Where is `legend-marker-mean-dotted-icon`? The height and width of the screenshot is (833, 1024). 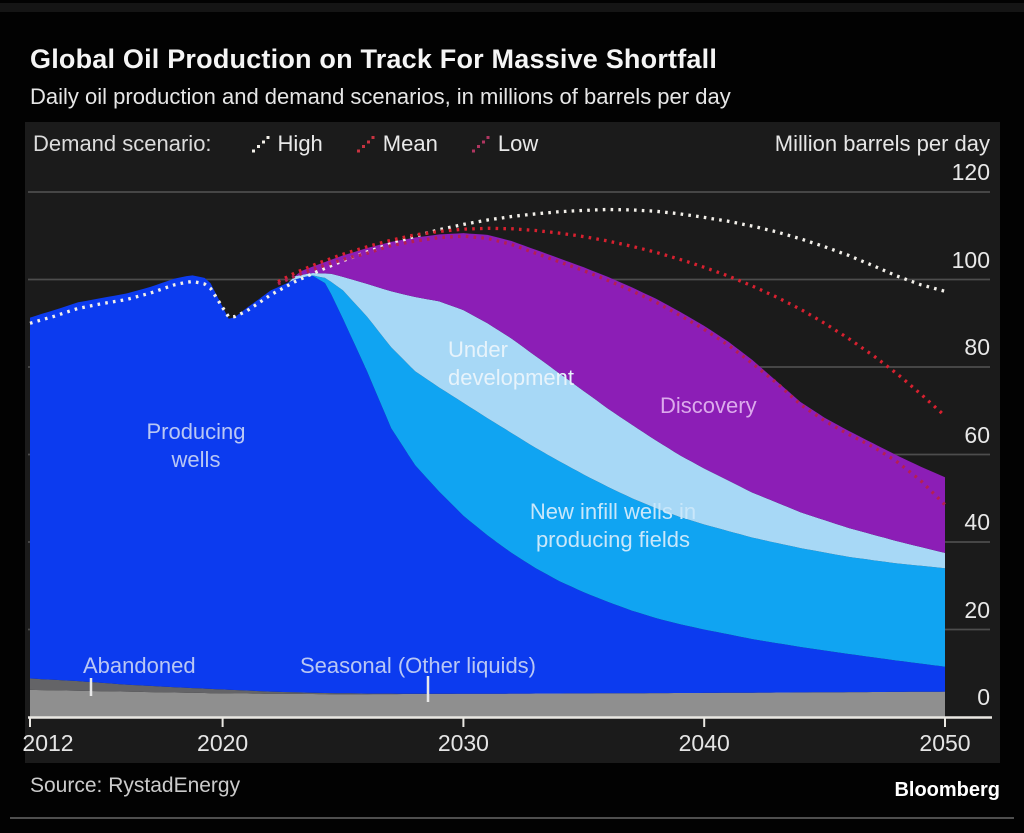
legend-marker-mean-dotted-icon is located at coordinates (365, 144).